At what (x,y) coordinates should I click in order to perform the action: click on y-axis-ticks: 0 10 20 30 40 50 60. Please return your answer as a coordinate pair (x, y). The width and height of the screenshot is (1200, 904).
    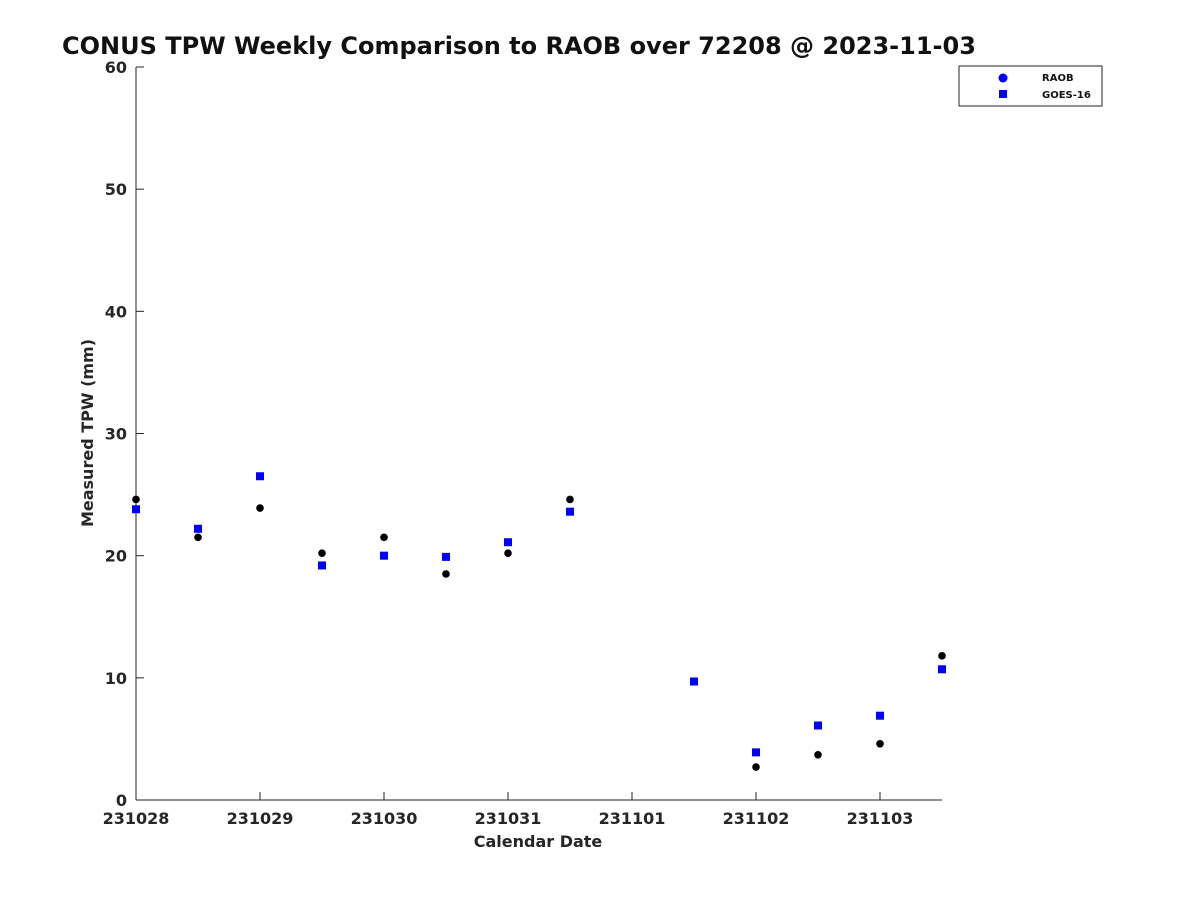
    Looking at the image, I should click on (124, 434).